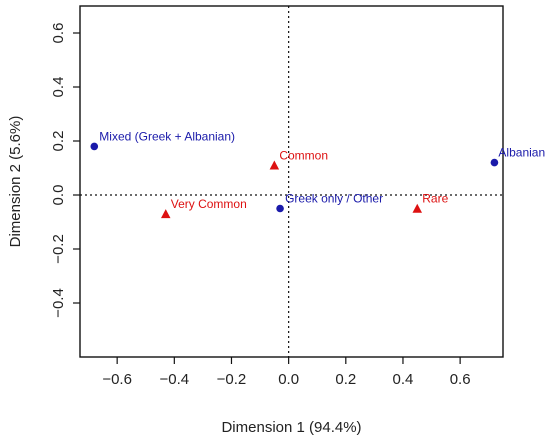 This screenshot has height=440, width=550. I want to click on x-tick-label: 0.4, so click(403, 379).